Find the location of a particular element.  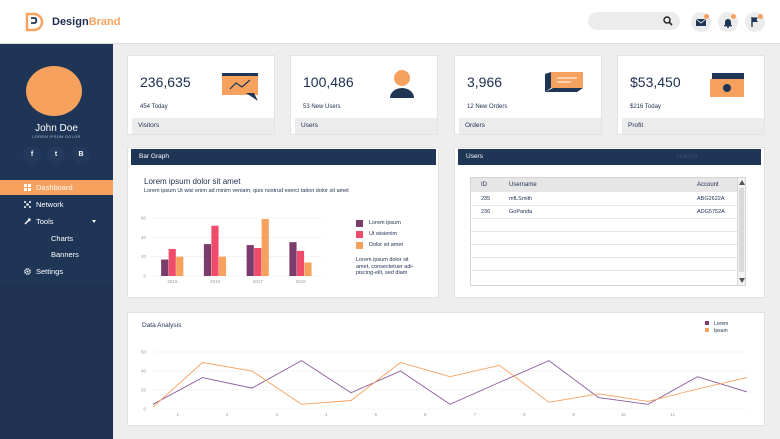

x-tick-label: 2 is located at coordinates (227, 414).